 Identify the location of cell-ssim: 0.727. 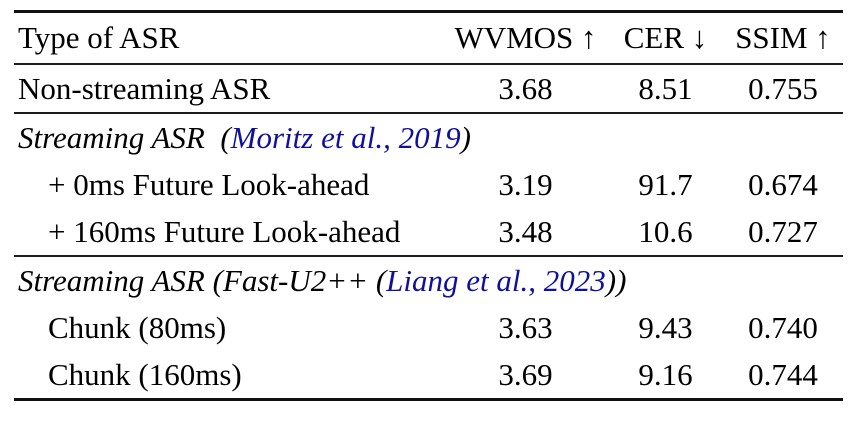
(783, 232).